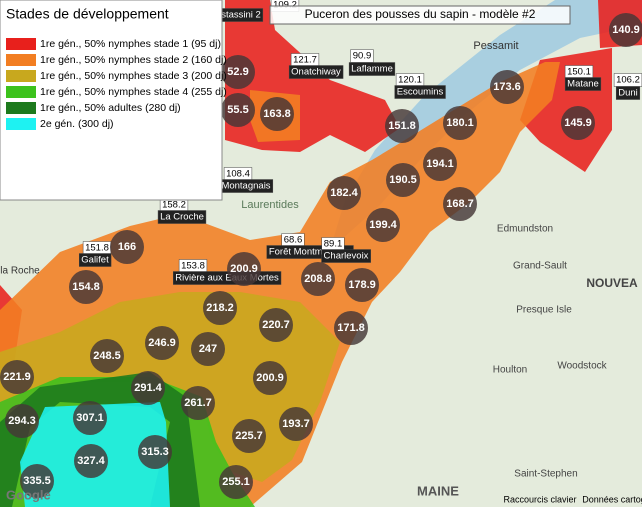  What do you see at coordinates (362, 56) in the screenshot?
I see `station-value: 90.9` at bounding box center [362, 56].